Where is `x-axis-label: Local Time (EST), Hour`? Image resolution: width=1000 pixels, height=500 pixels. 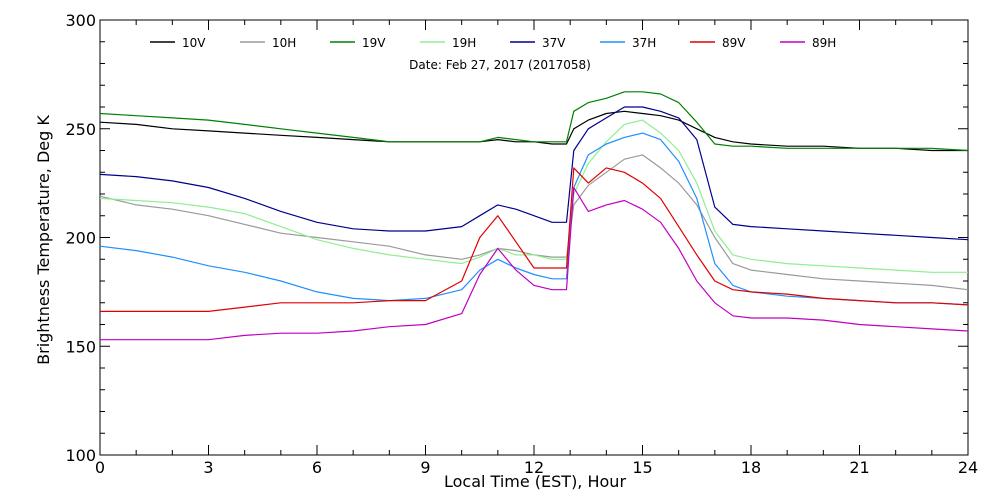
x-axis-label: Local Time (EST), Hour is located at coordinates (535, 481).